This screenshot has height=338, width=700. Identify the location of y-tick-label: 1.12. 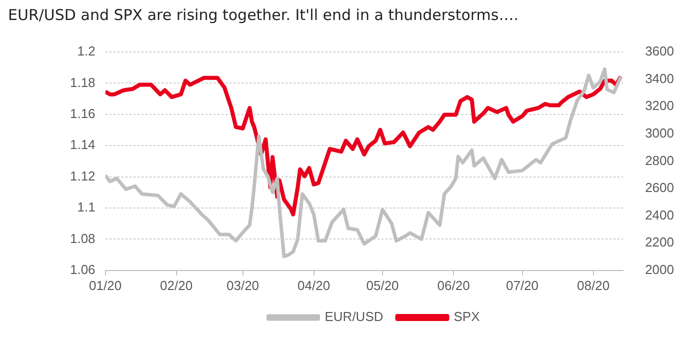
(83, 176).